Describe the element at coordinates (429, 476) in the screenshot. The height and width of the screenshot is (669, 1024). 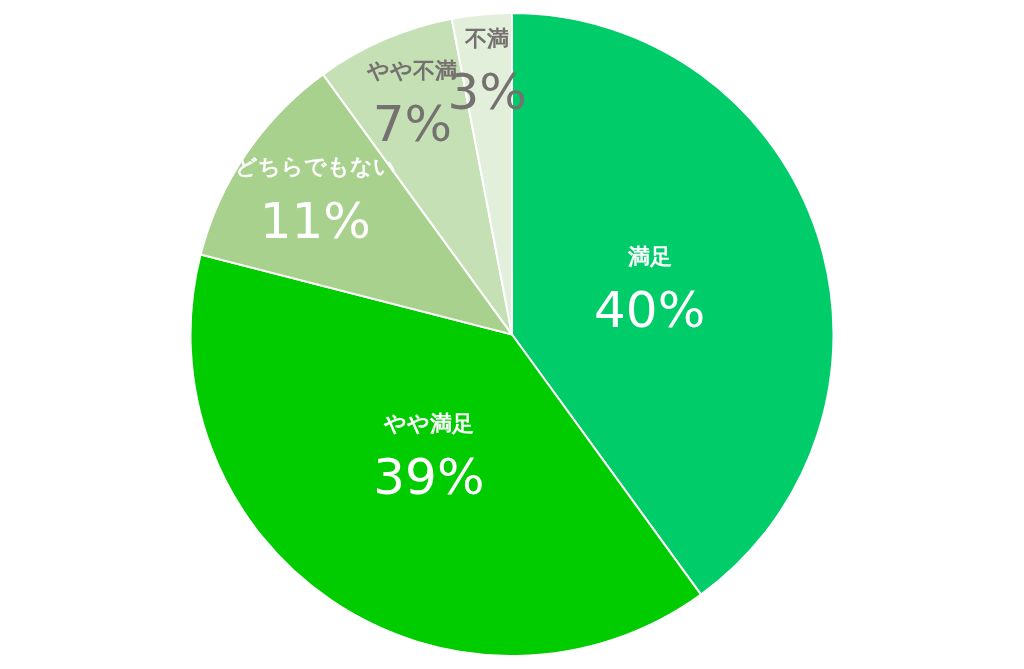
I see `data-label: 39%` at that location.